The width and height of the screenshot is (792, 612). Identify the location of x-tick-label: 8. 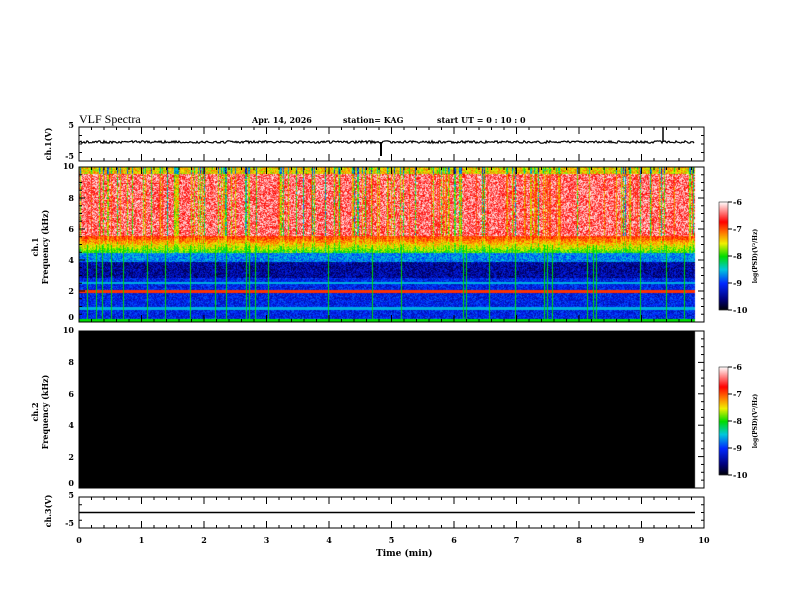
(579, 540).